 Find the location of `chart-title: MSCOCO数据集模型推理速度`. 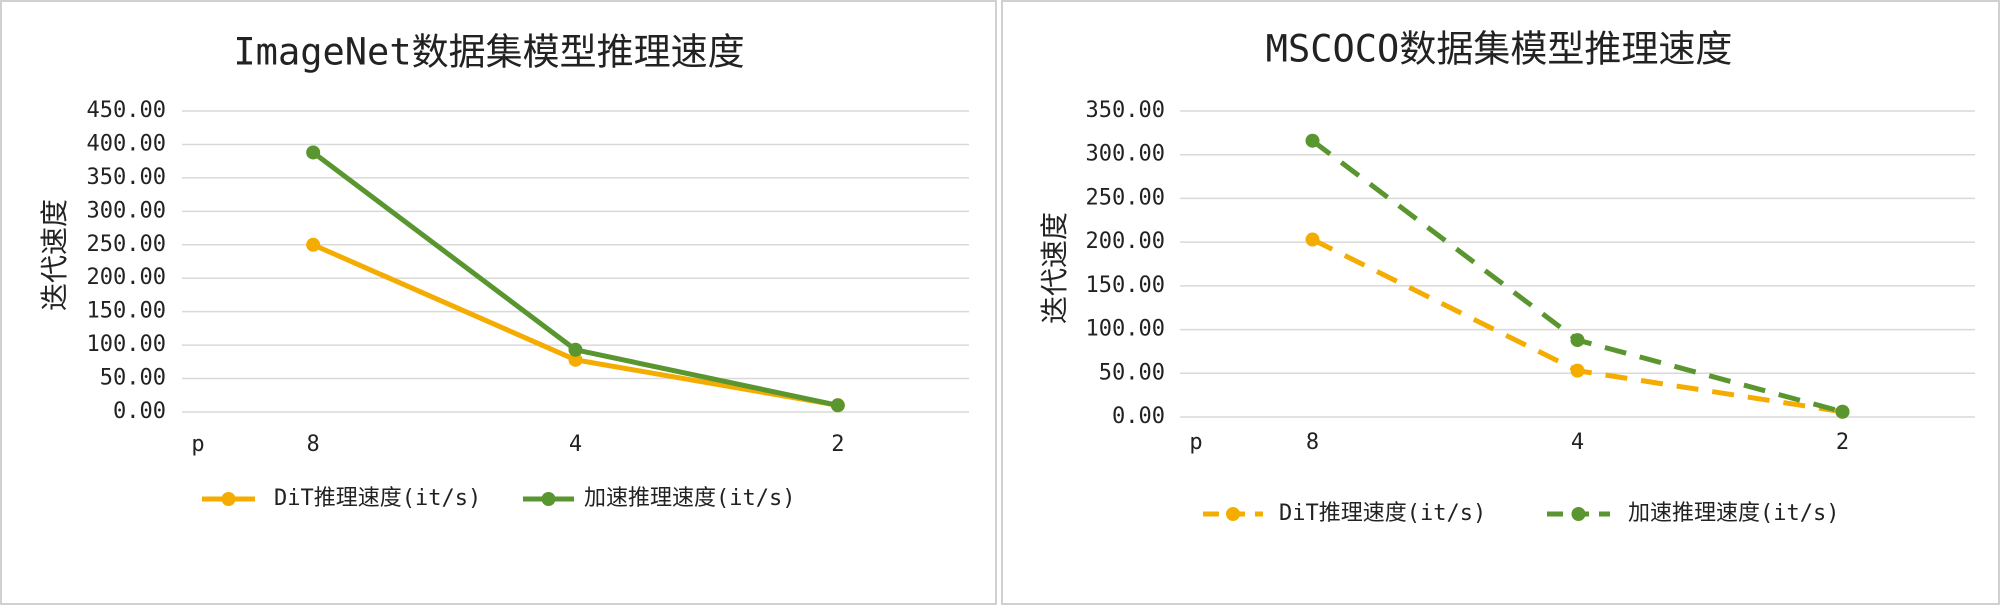

chart-title: MSCOCO数据集模型推理速度 is located at coordinates (1499, 49).